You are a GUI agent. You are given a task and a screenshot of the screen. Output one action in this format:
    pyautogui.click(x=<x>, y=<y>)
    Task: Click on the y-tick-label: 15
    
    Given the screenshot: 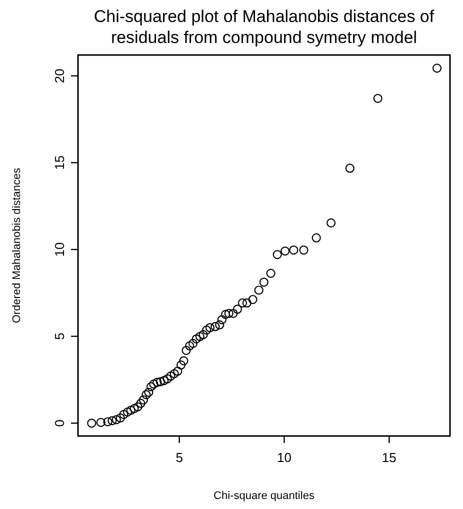 What is the action you would take?
    pyautogui.click(x=59, y=162)
    